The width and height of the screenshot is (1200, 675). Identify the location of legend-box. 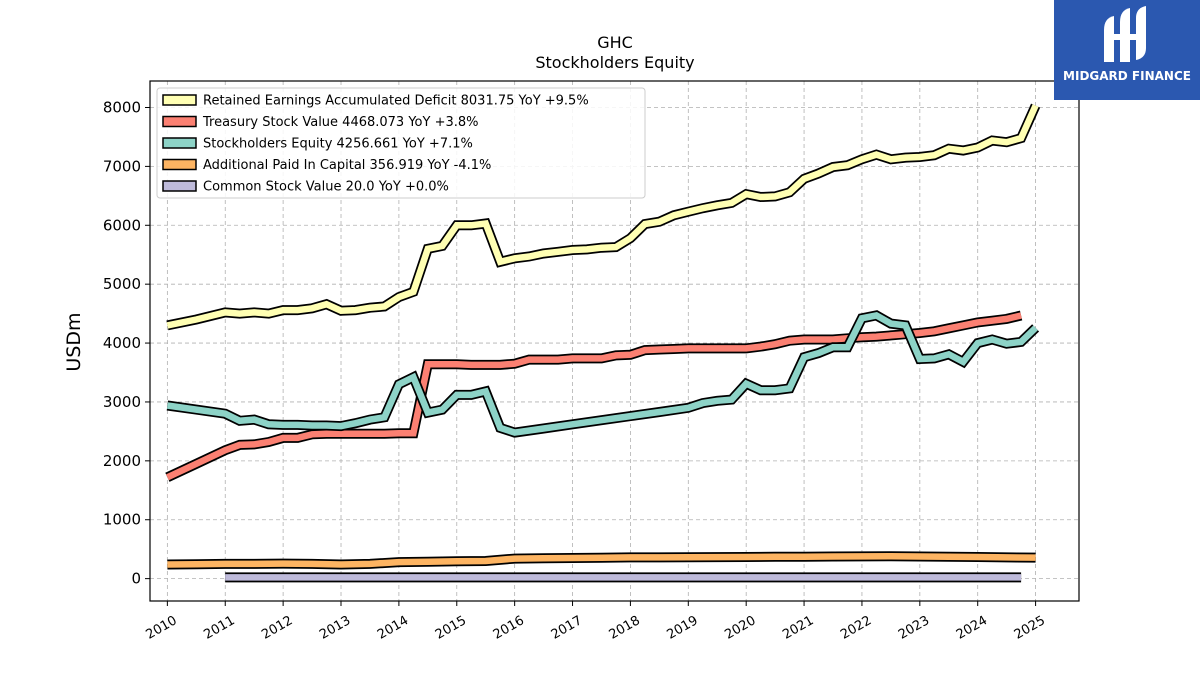
(401, 143).